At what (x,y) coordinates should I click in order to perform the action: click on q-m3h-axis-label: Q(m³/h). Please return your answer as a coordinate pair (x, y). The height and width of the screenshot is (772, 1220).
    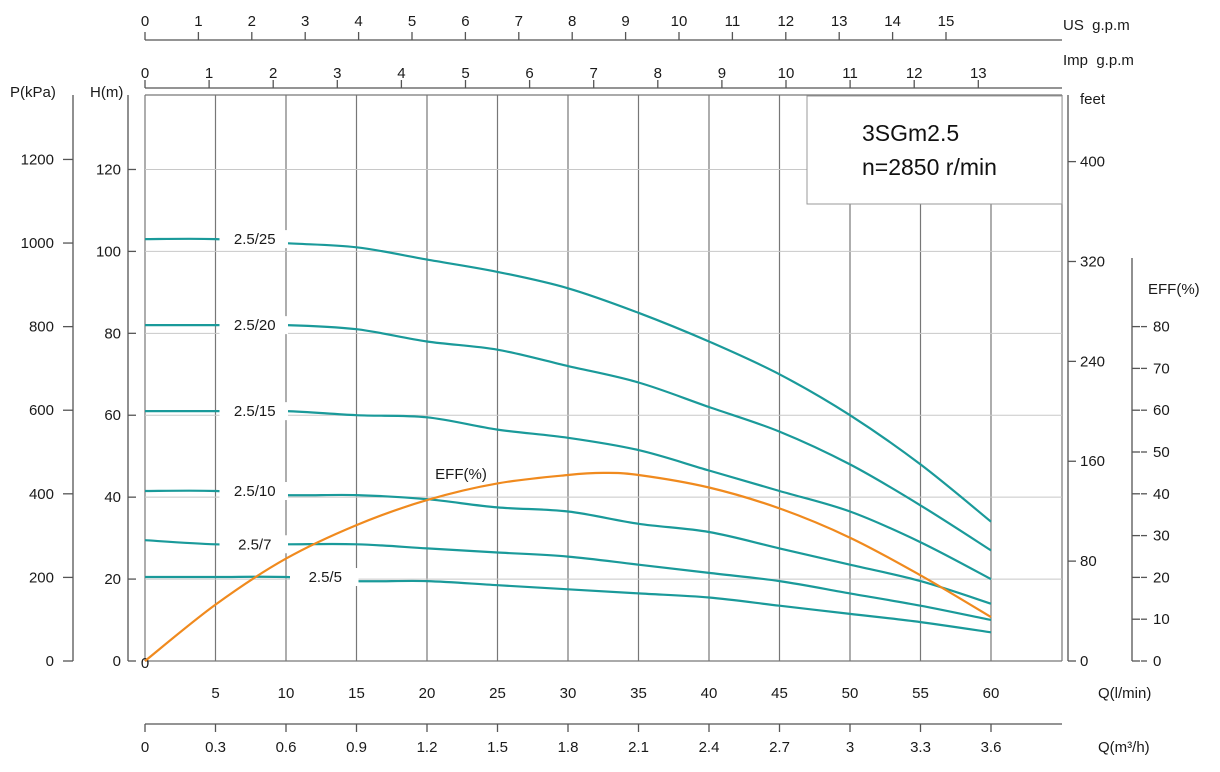
    Looking at the image, I should click on (1124, 747).